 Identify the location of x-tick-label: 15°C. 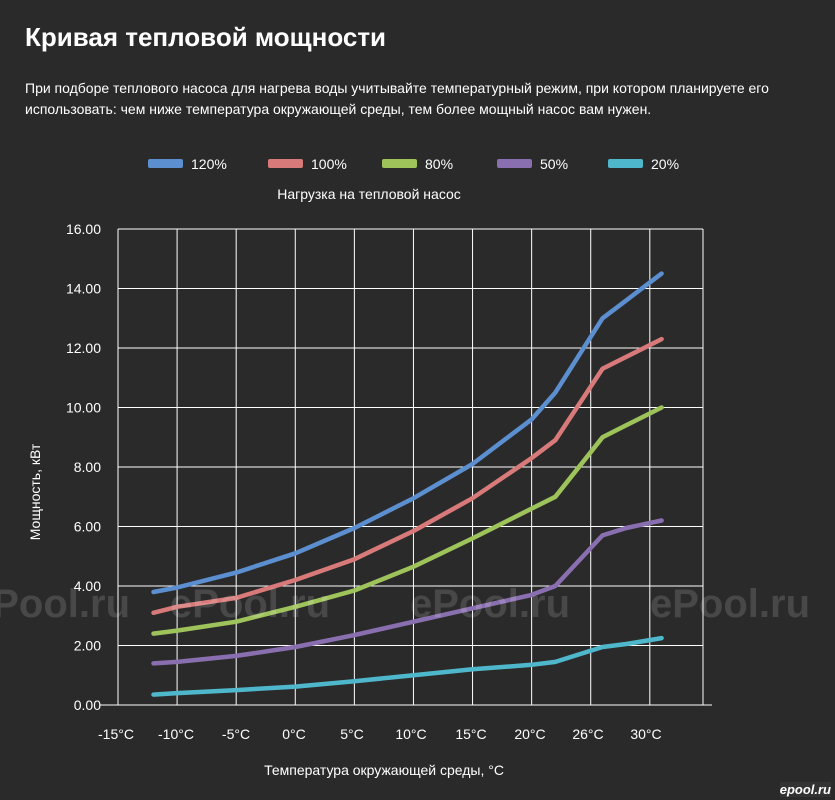
(470, 734).